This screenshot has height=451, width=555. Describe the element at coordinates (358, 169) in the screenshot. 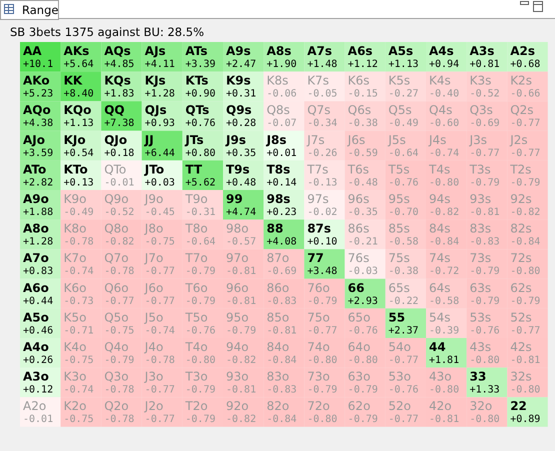

I see `annotation: T6s` at that location.